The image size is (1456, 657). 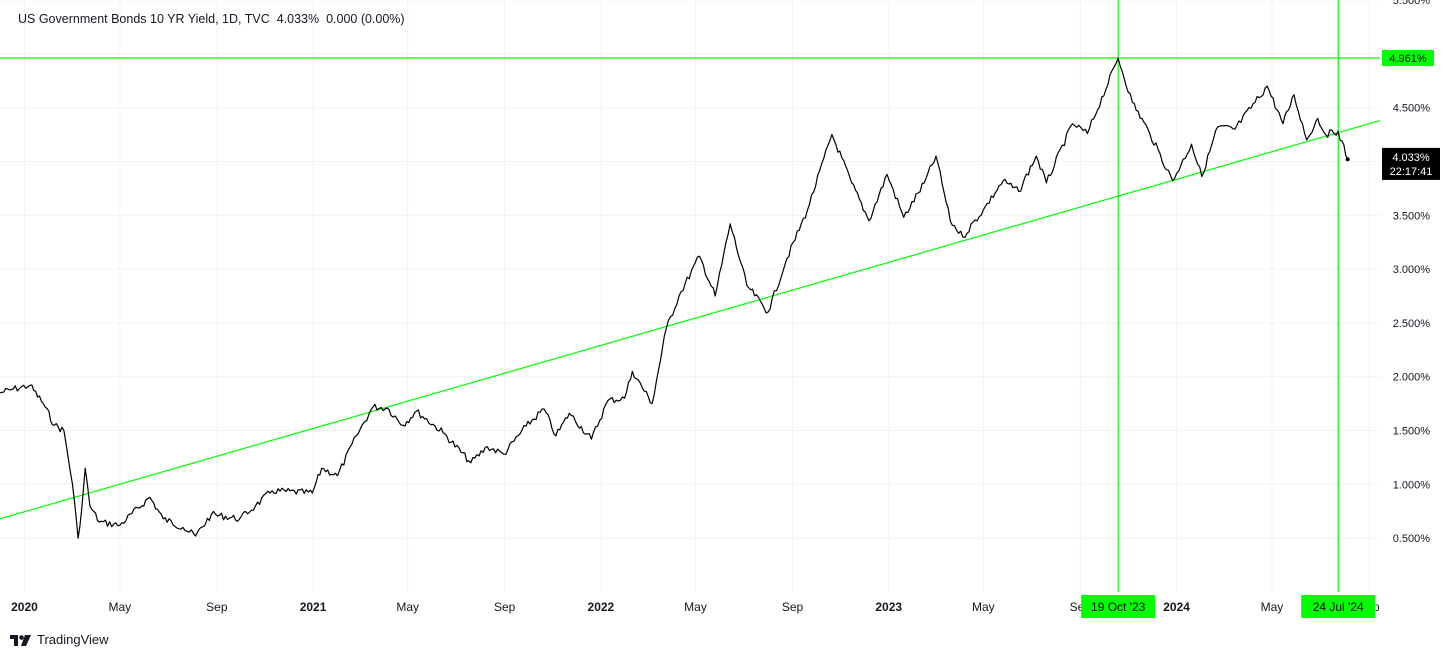 I want to click on last-price-badge-countdown: 22:17:41, so click(x=1411, y=172).